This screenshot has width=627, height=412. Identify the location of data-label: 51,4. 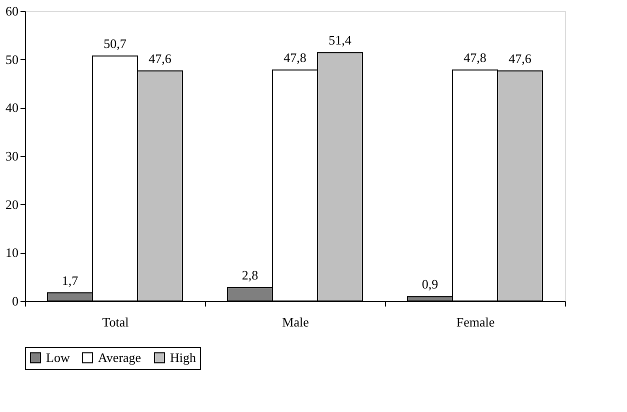
(340, 40).